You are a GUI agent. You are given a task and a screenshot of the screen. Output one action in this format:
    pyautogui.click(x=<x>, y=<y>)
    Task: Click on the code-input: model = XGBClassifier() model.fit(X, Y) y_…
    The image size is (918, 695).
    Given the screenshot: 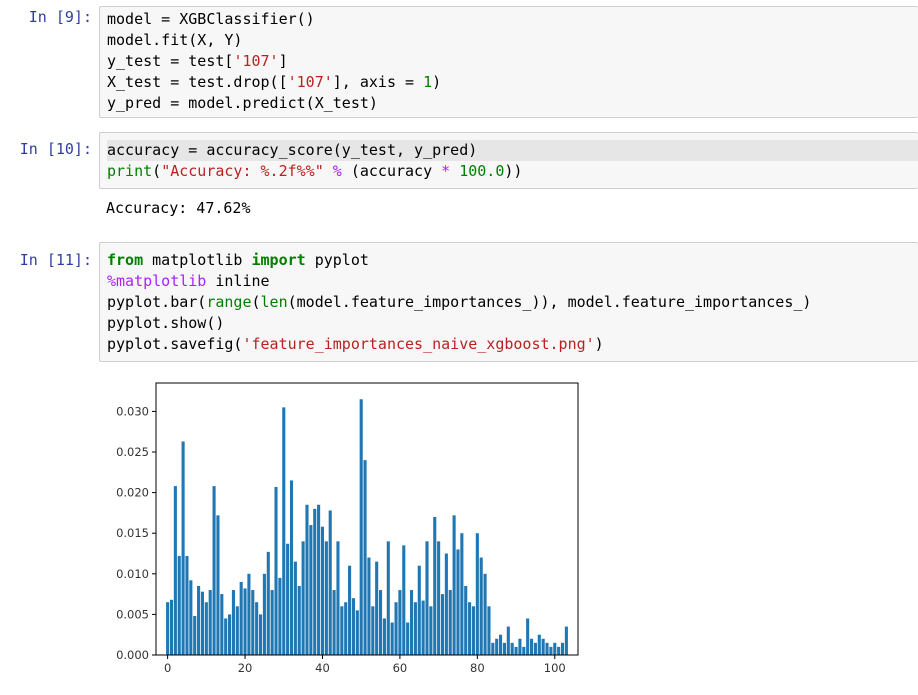 What is the action you would take?
    pyautogui.click(x=508, y=62)
    